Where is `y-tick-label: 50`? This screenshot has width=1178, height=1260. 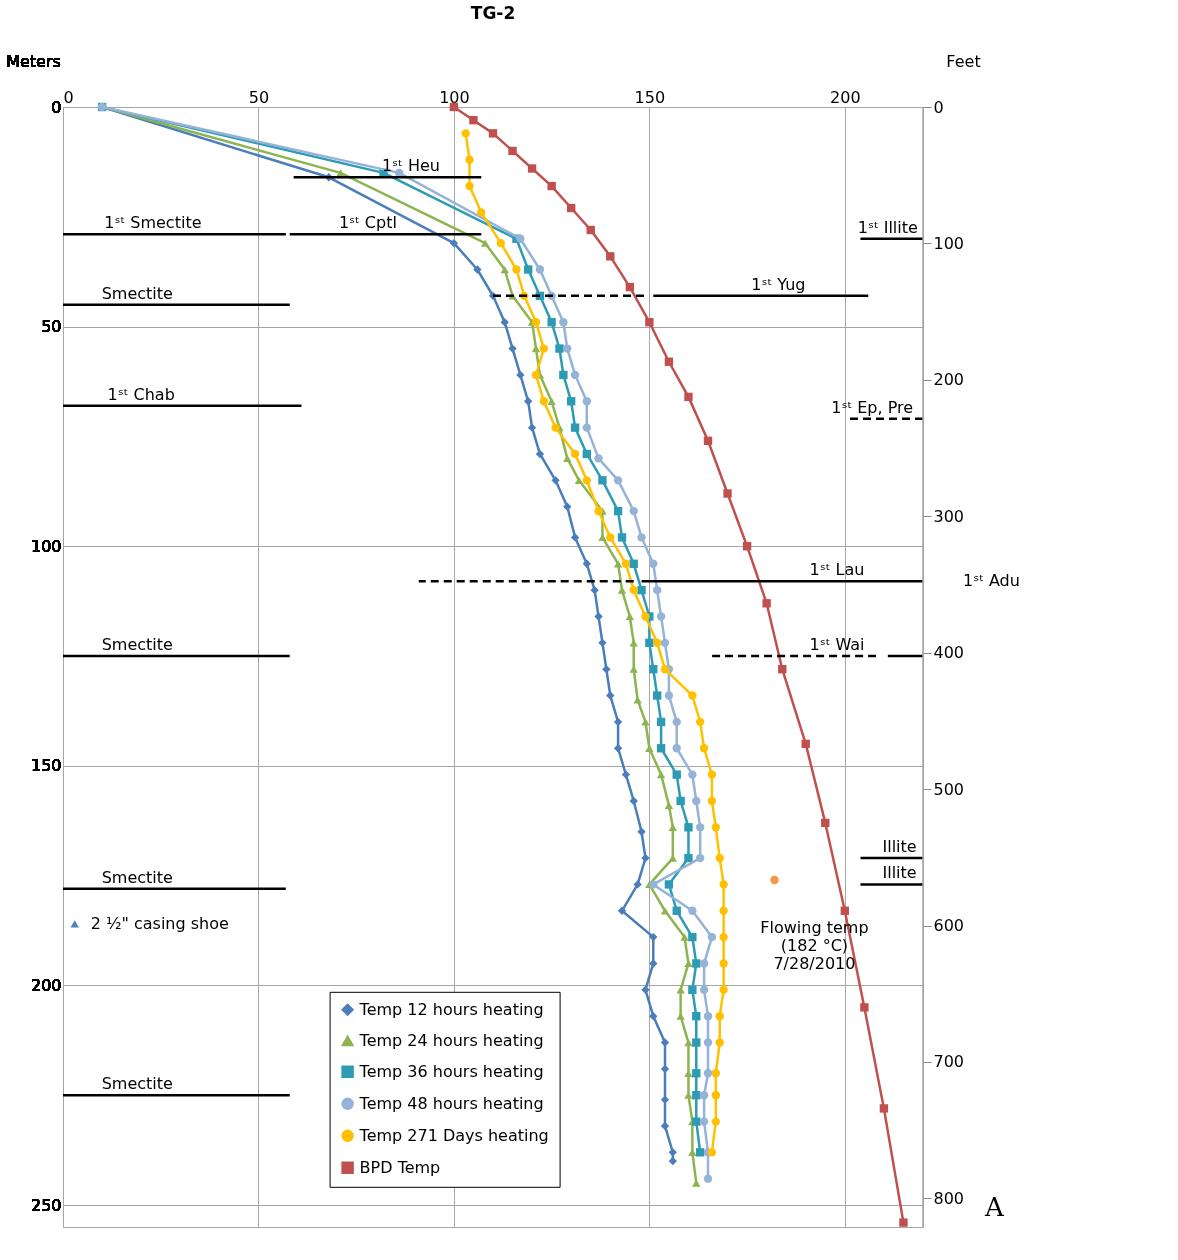 y-tick-label: 50 is located at coordinates (51, 327).